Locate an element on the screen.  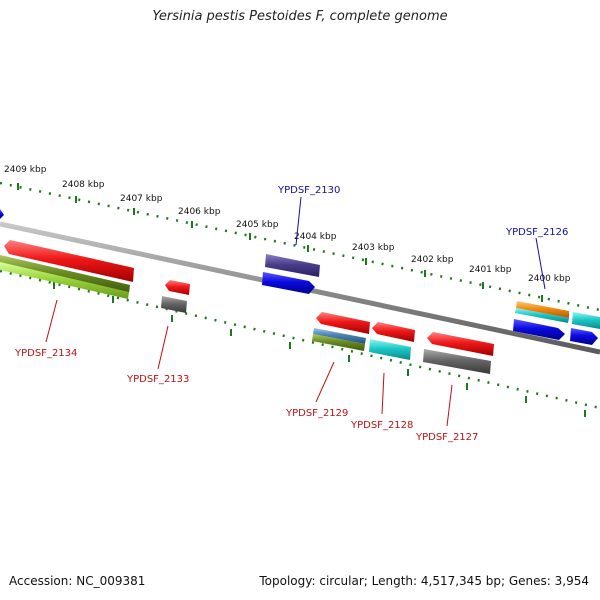
scale-label-2401: 2401 kbp is located at coordinates (490, 270).